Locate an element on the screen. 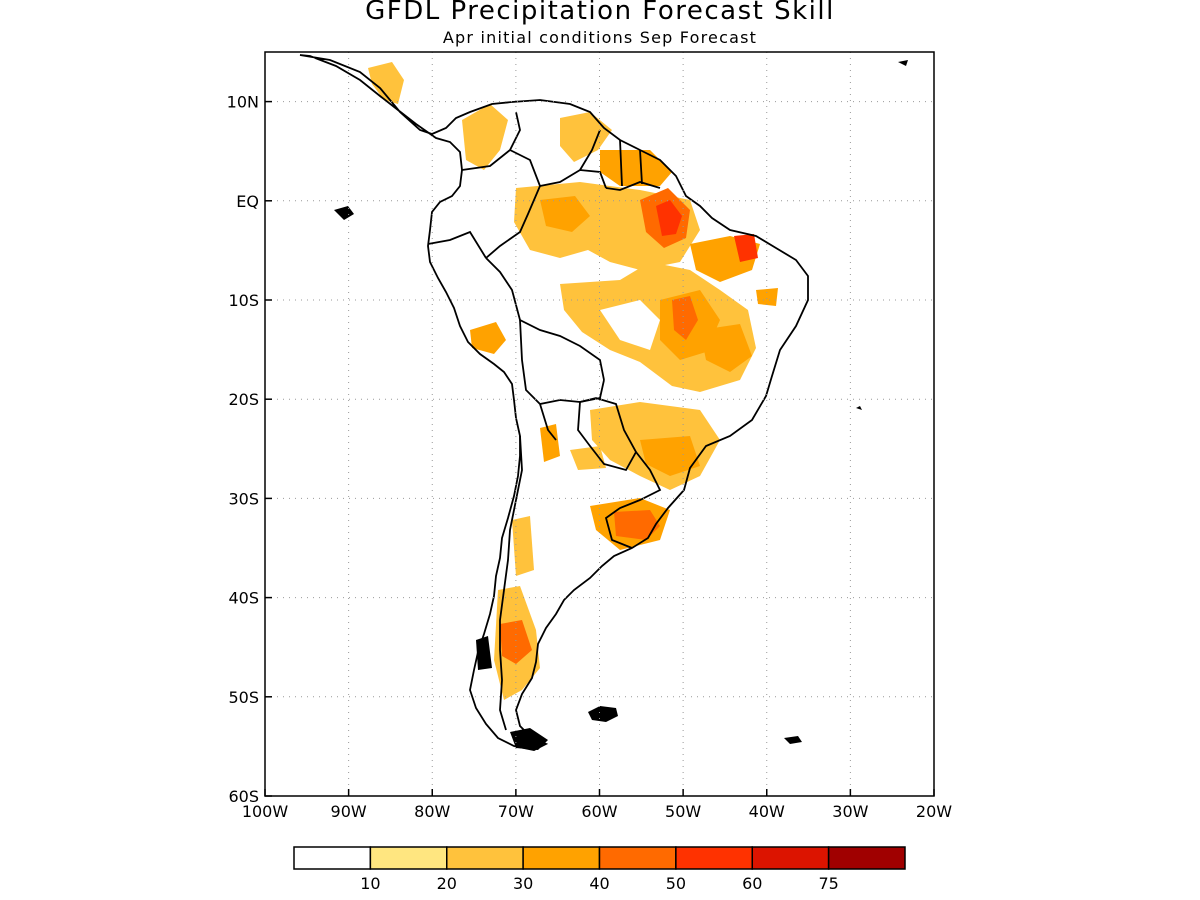 This screenshot has height=900, width=1200. colorbar-label: 10 is located at coordinates (370, 883).